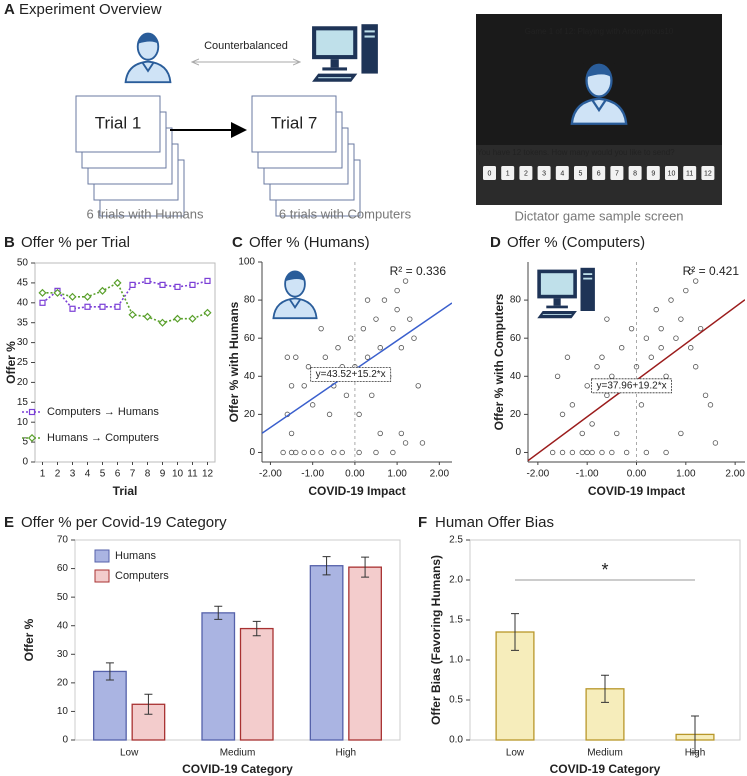  I want to click on computer-icon, so click(566, 293).